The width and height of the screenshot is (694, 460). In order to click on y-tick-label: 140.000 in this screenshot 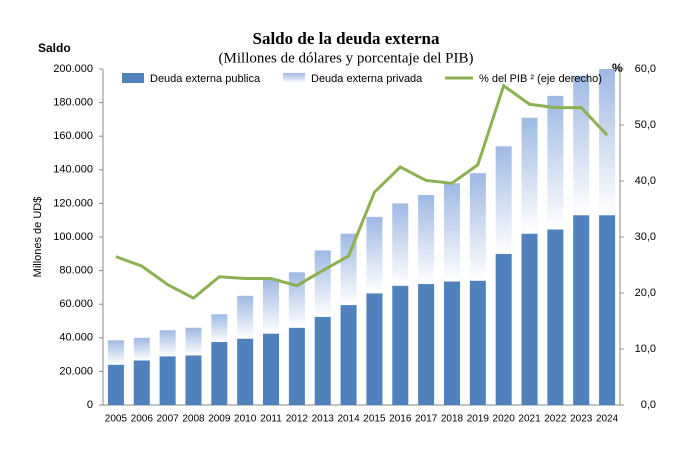, I will do `click(73, 170)`.